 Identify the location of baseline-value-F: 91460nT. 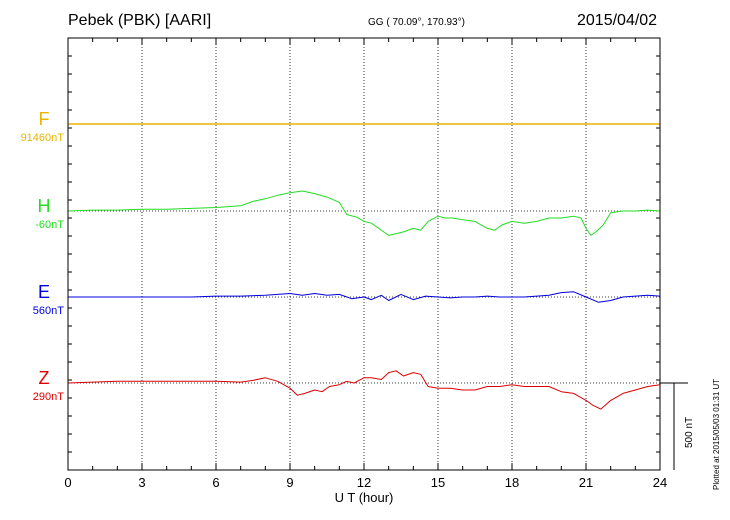
(43, 138).